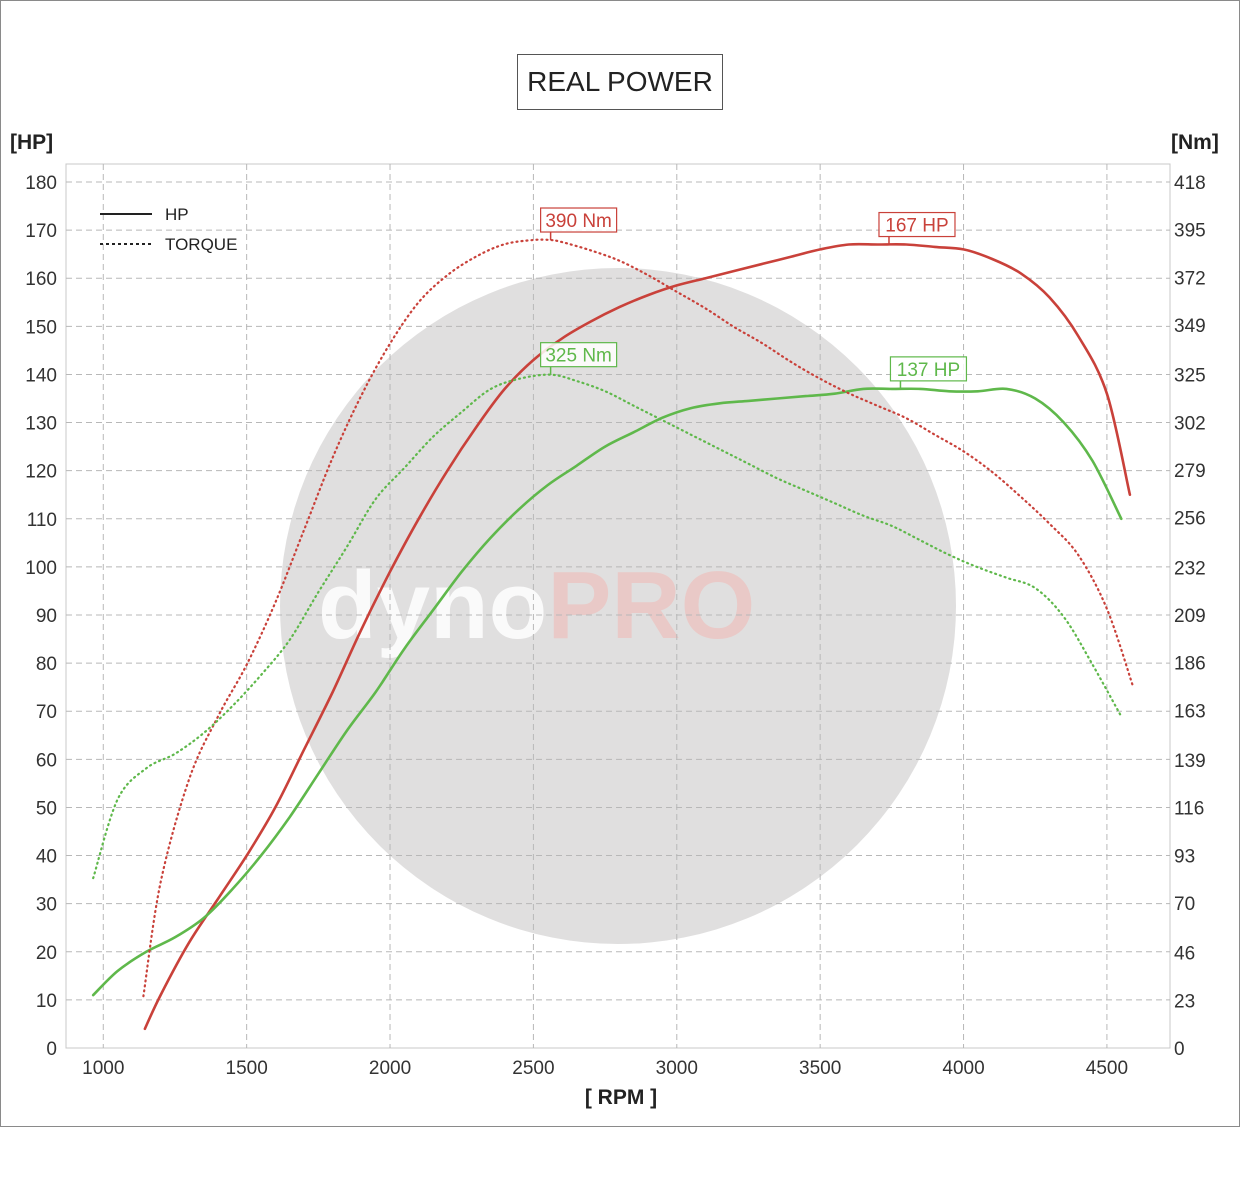  Describe the element at coordinates (247, 1068) in the screenshot. I see `x-tick-label: 1500` at that location.